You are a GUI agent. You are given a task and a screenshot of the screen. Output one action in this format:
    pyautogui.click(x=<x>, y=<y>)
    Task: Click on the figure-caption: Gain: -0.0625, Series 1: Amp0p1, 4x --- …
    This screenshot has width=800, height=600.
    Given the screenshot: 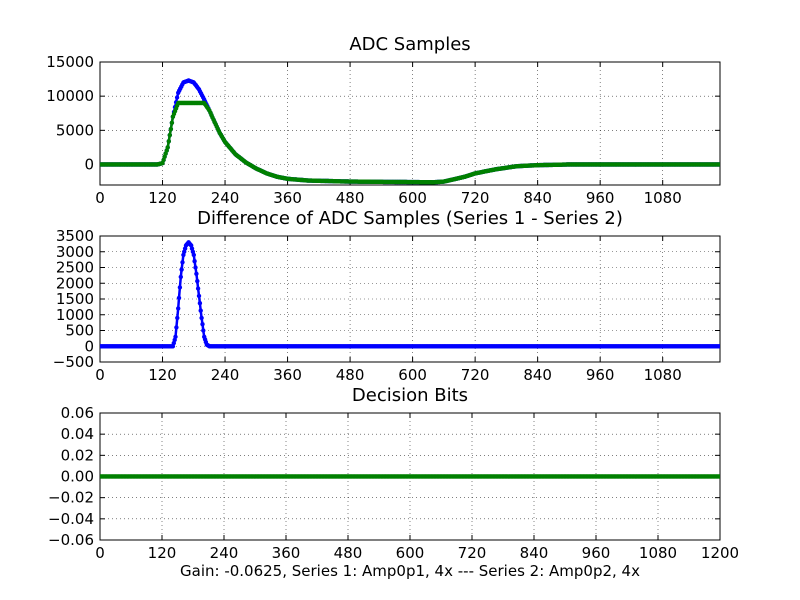 What is the action you would take?
    pyautogui.click(x=410, y=571)
    